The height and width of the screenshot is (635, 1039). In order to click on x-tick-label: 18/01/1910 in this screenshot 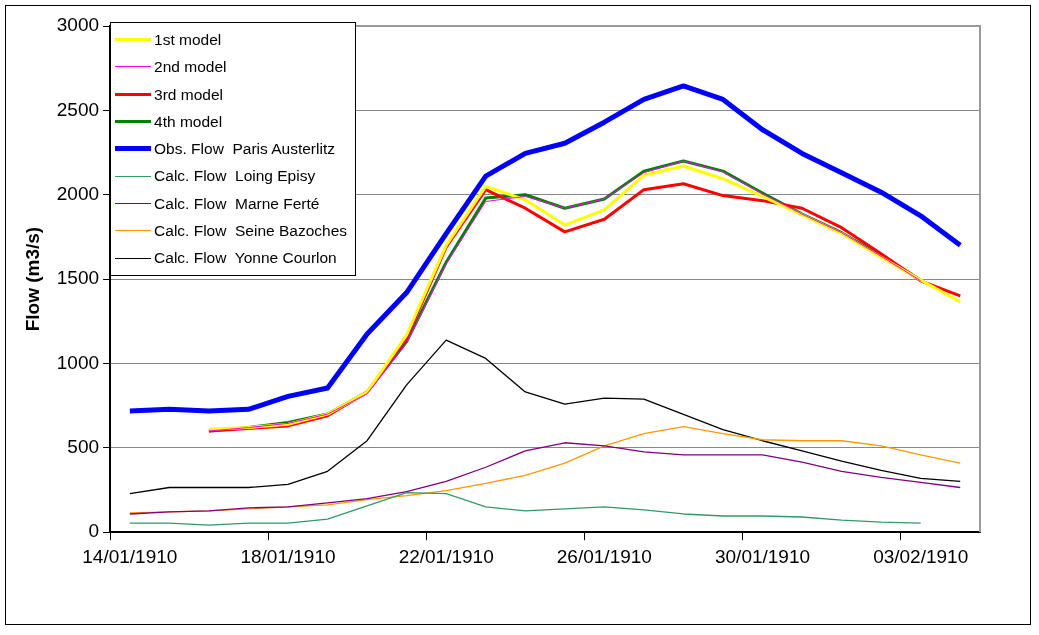, I will do `click(288, 556)`.